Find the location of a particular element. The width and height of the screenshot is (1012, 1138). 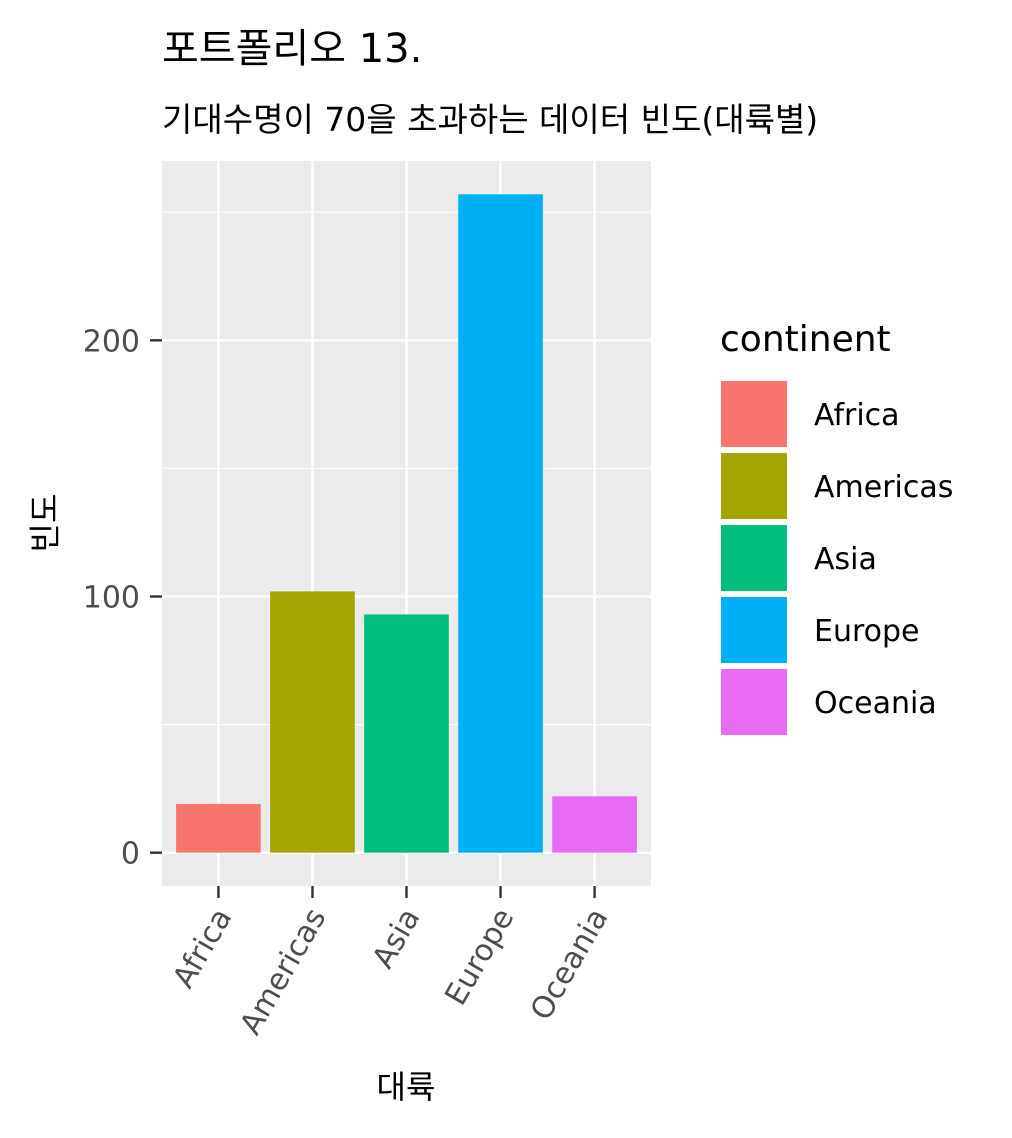

legend-key-europe is located at coordinates (754, 630).